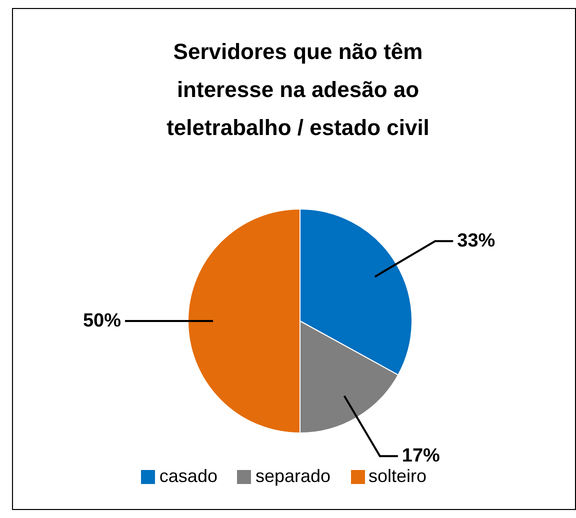 This screenshot has height=518, width=576. I want to click on chart-title: Servidores que não têm interesse na adesão ao teletrabalho / estado civil, so click(298, 90).